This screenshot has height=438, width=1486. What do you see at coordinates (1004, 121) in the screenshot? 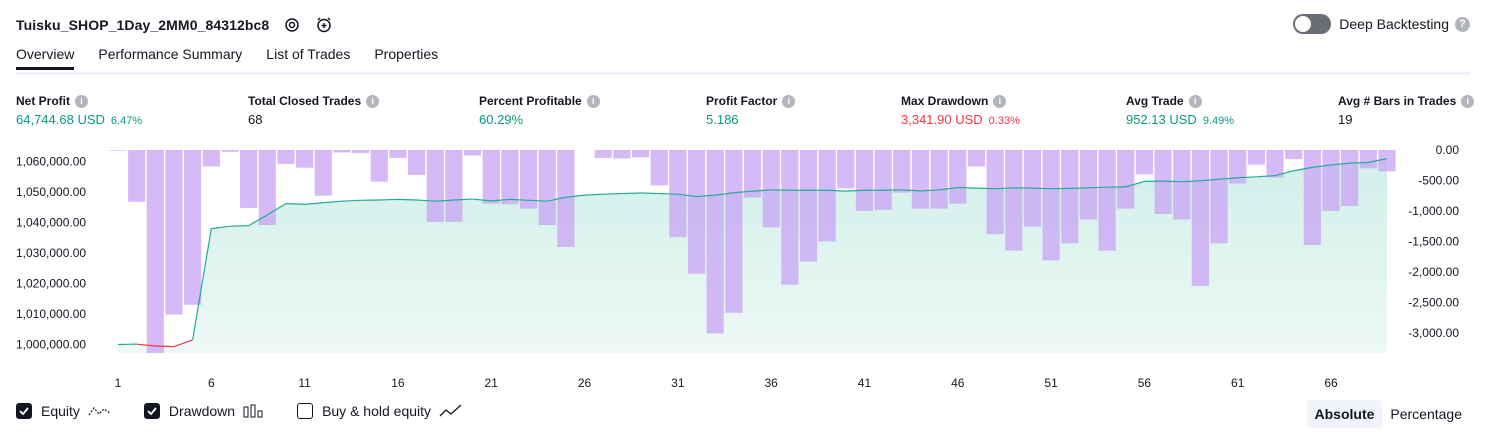
I see `metric-percent: 0.33%` at bounding box center [1004, 121].